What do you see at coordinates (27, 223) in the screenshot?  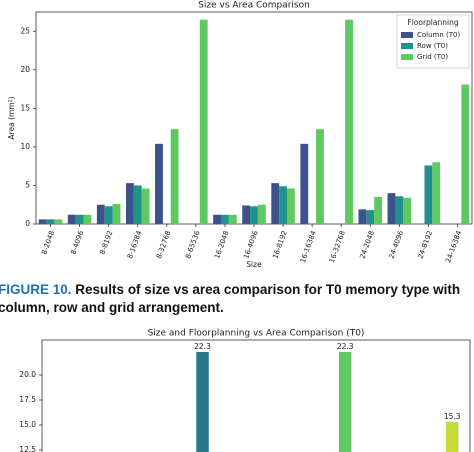 I see `y-tick-label: 0` at bounding box center [27, 223].